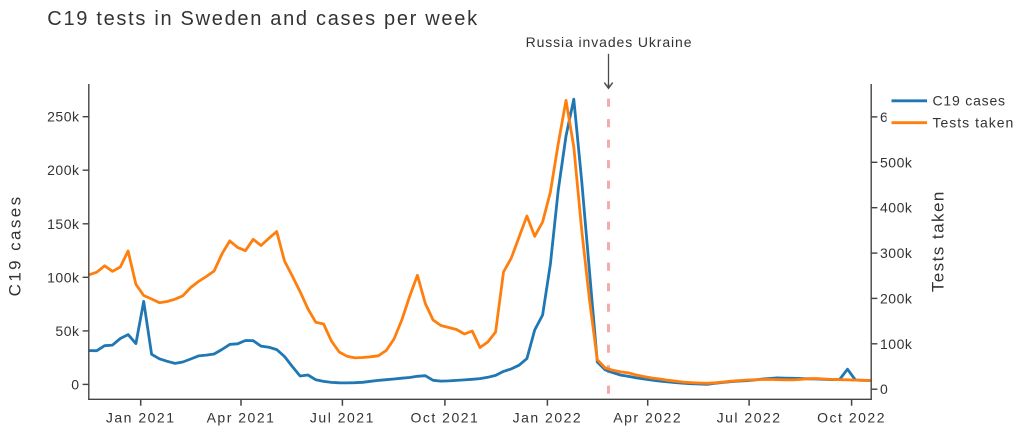  What do you see at coordinates (851, 418) in the screenshot?
I see `svg-text: Oct 2022` at bounding box center [851, 418].